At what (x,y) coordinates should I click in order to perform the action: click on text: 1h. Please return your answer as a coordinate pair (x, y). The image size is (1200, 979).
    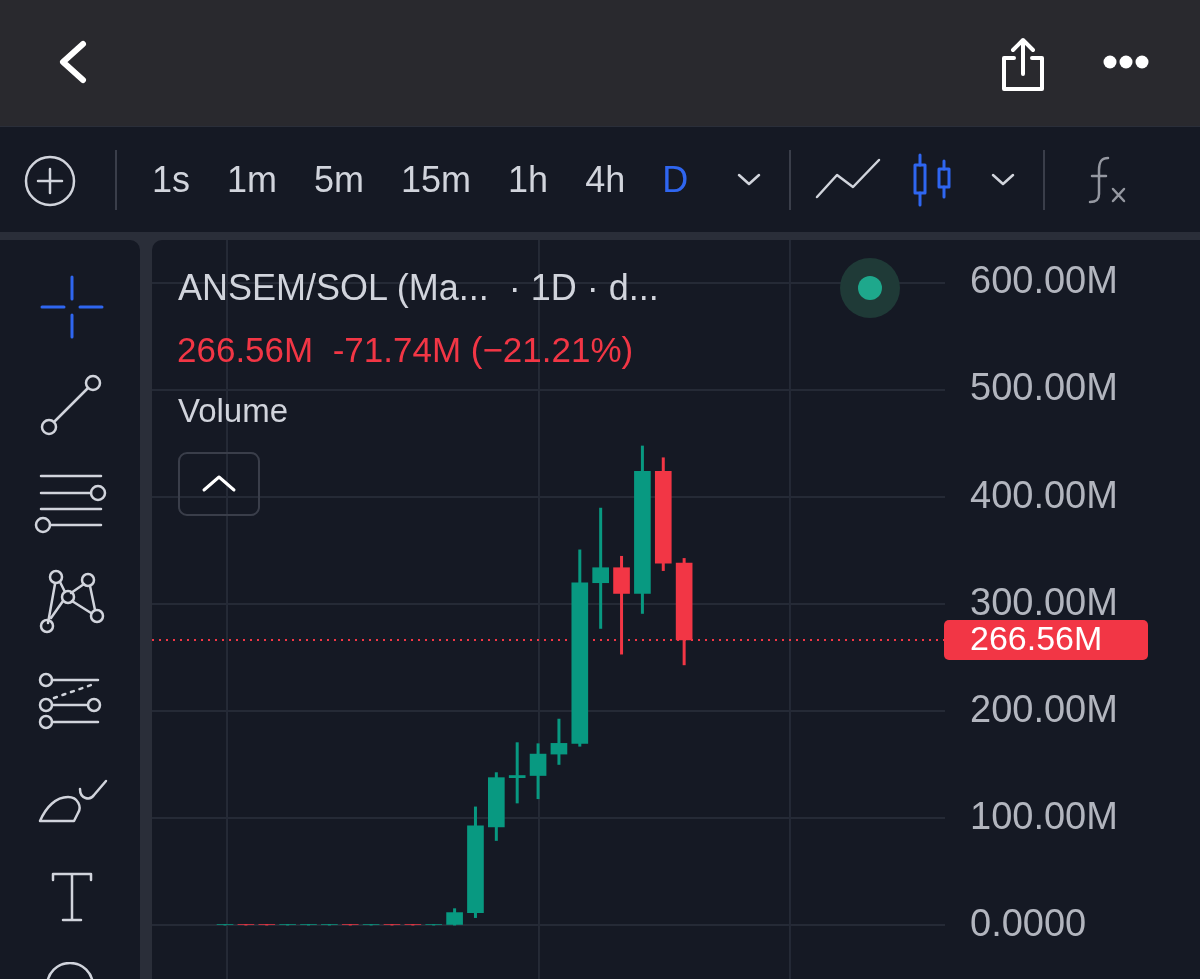
    Looking at the image, I should click on (528, 180).